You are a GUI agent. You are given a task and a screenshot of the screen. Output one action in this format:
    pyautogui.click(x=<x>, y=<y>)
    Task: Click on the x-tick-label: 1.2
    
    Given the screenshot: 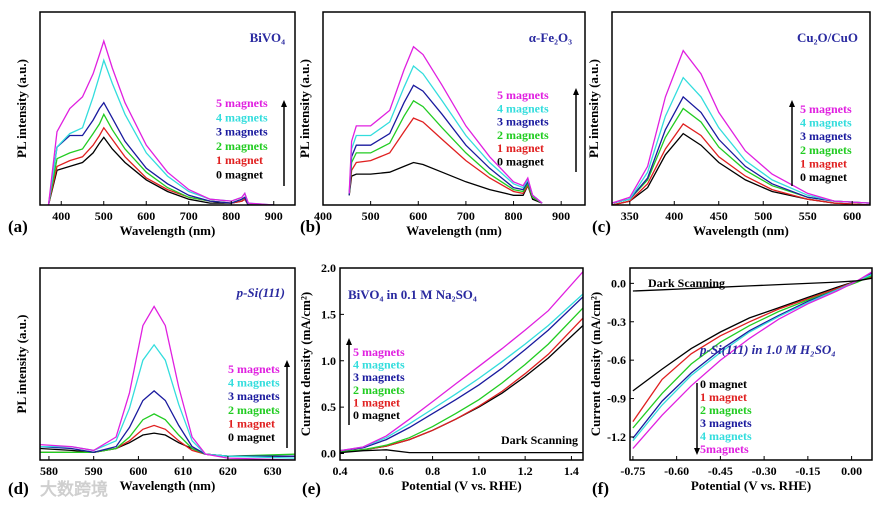 What is the action you would take?
    pyautogui.click(x=525, y=471)
    